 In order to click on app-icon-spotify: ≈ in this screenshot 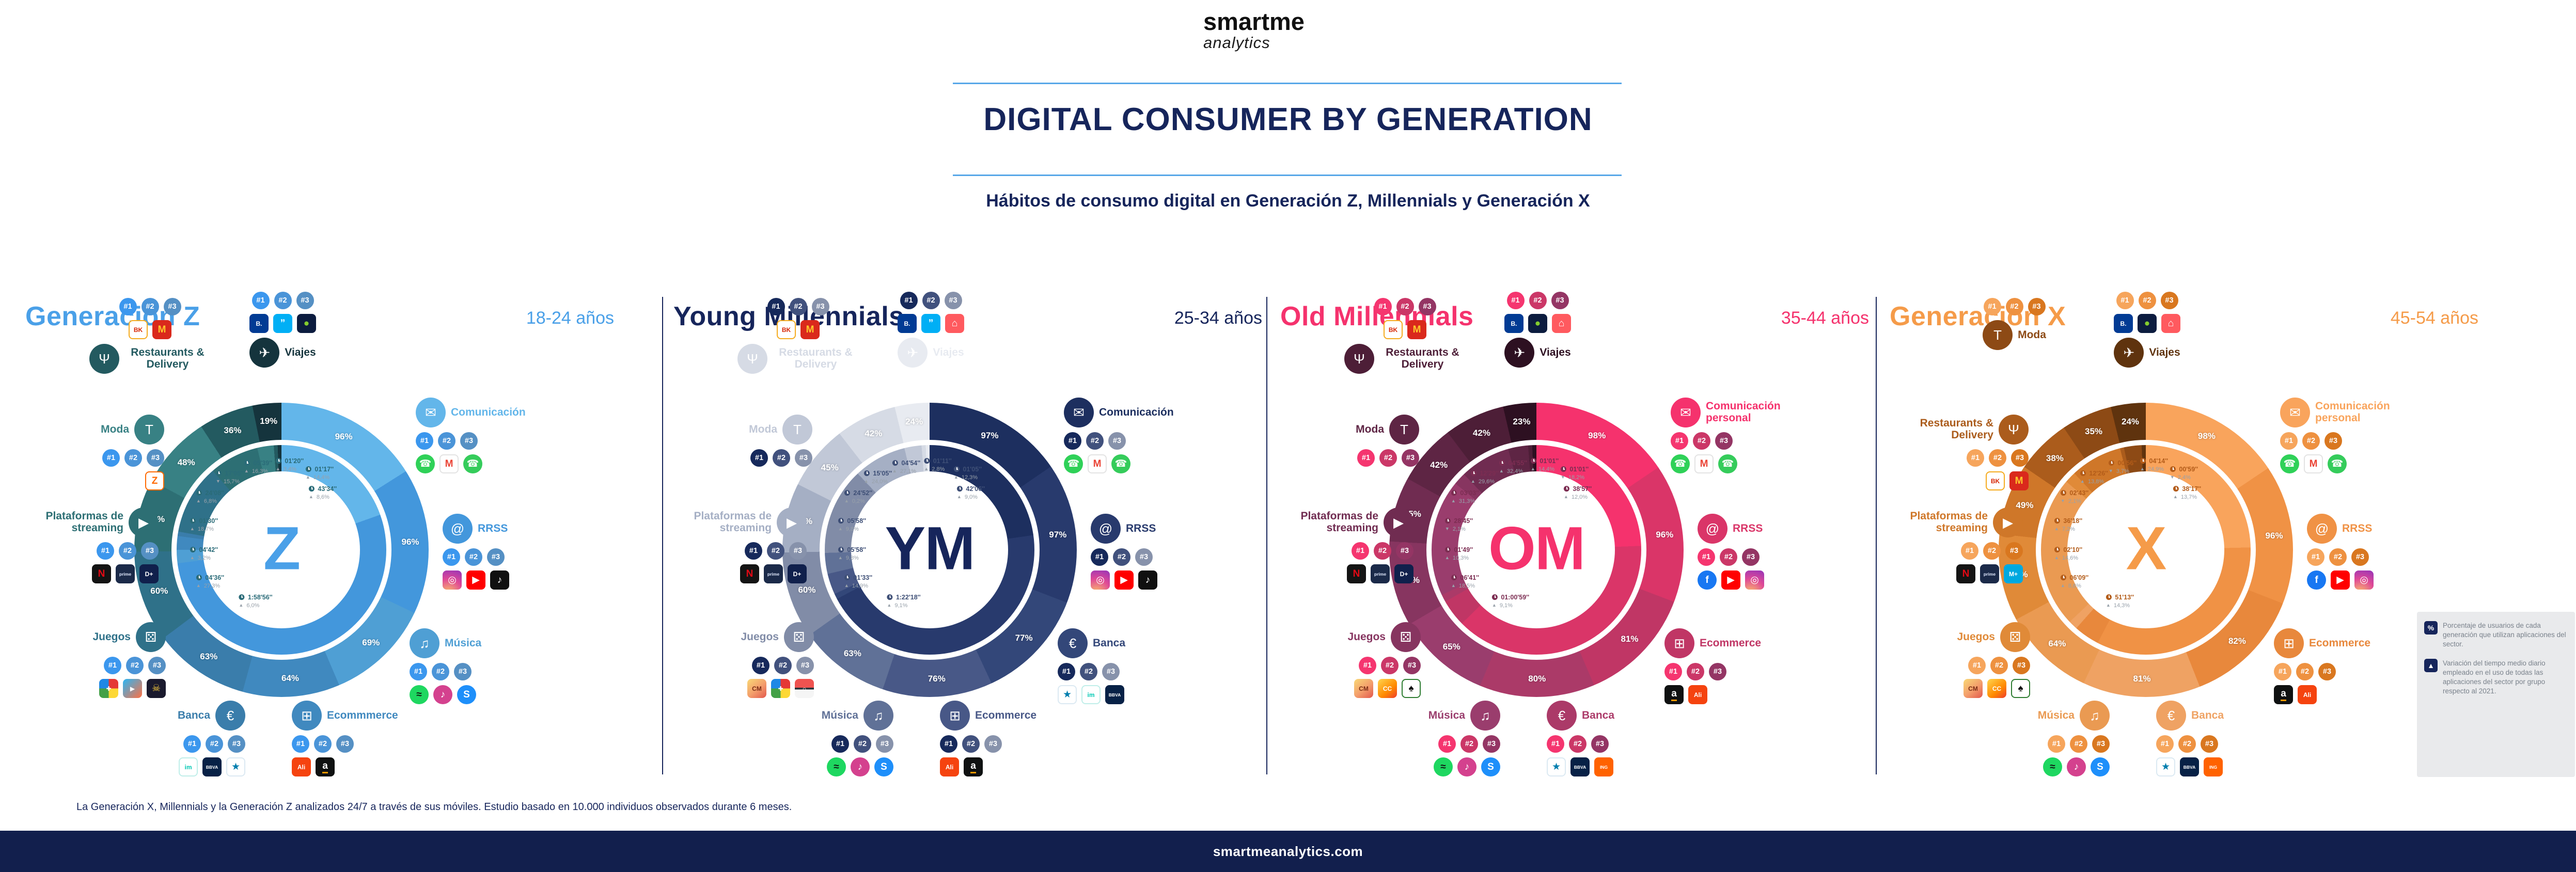, I will do `click(1443, 767)`.